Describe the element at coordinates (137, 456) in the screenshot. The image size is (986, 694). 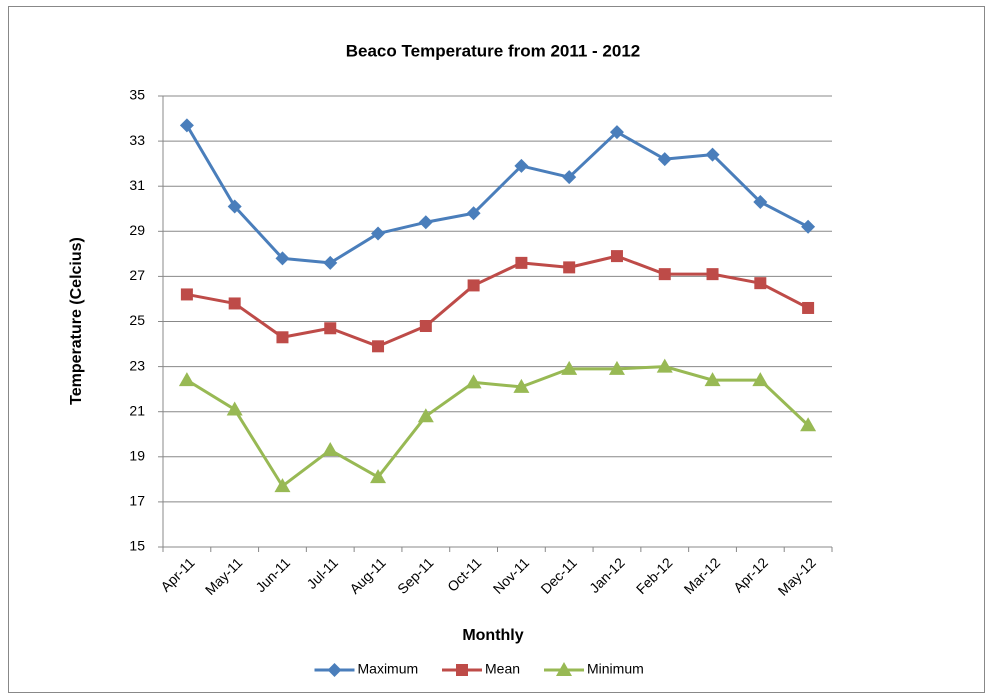
I see `y-tick-label: 19` at that location.